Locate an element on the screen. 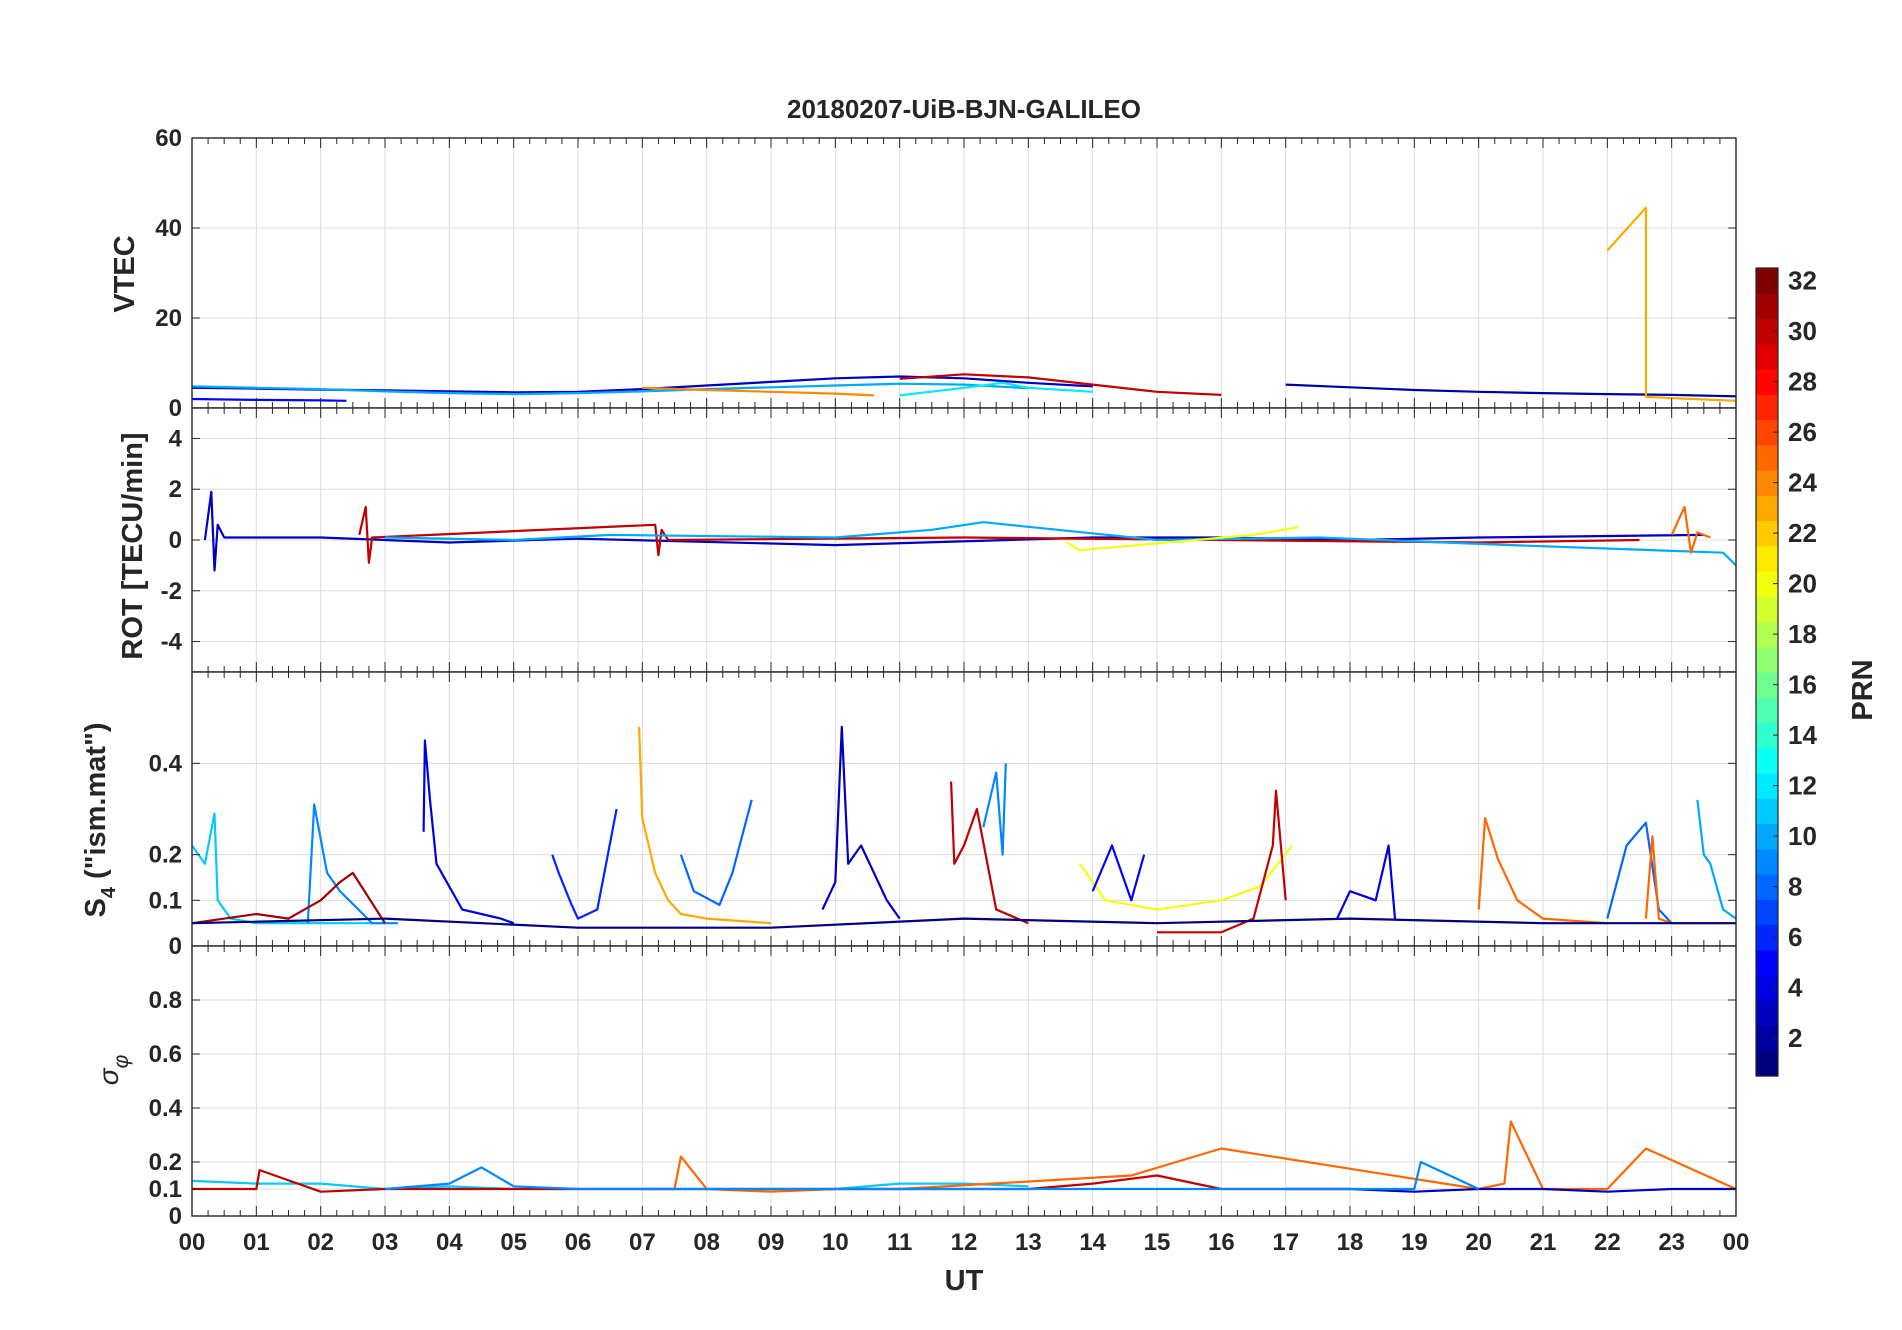 The image size is (1902, 1330). rot-ylabel: ROT [TECU/min] is located at coordinates (133, 545).